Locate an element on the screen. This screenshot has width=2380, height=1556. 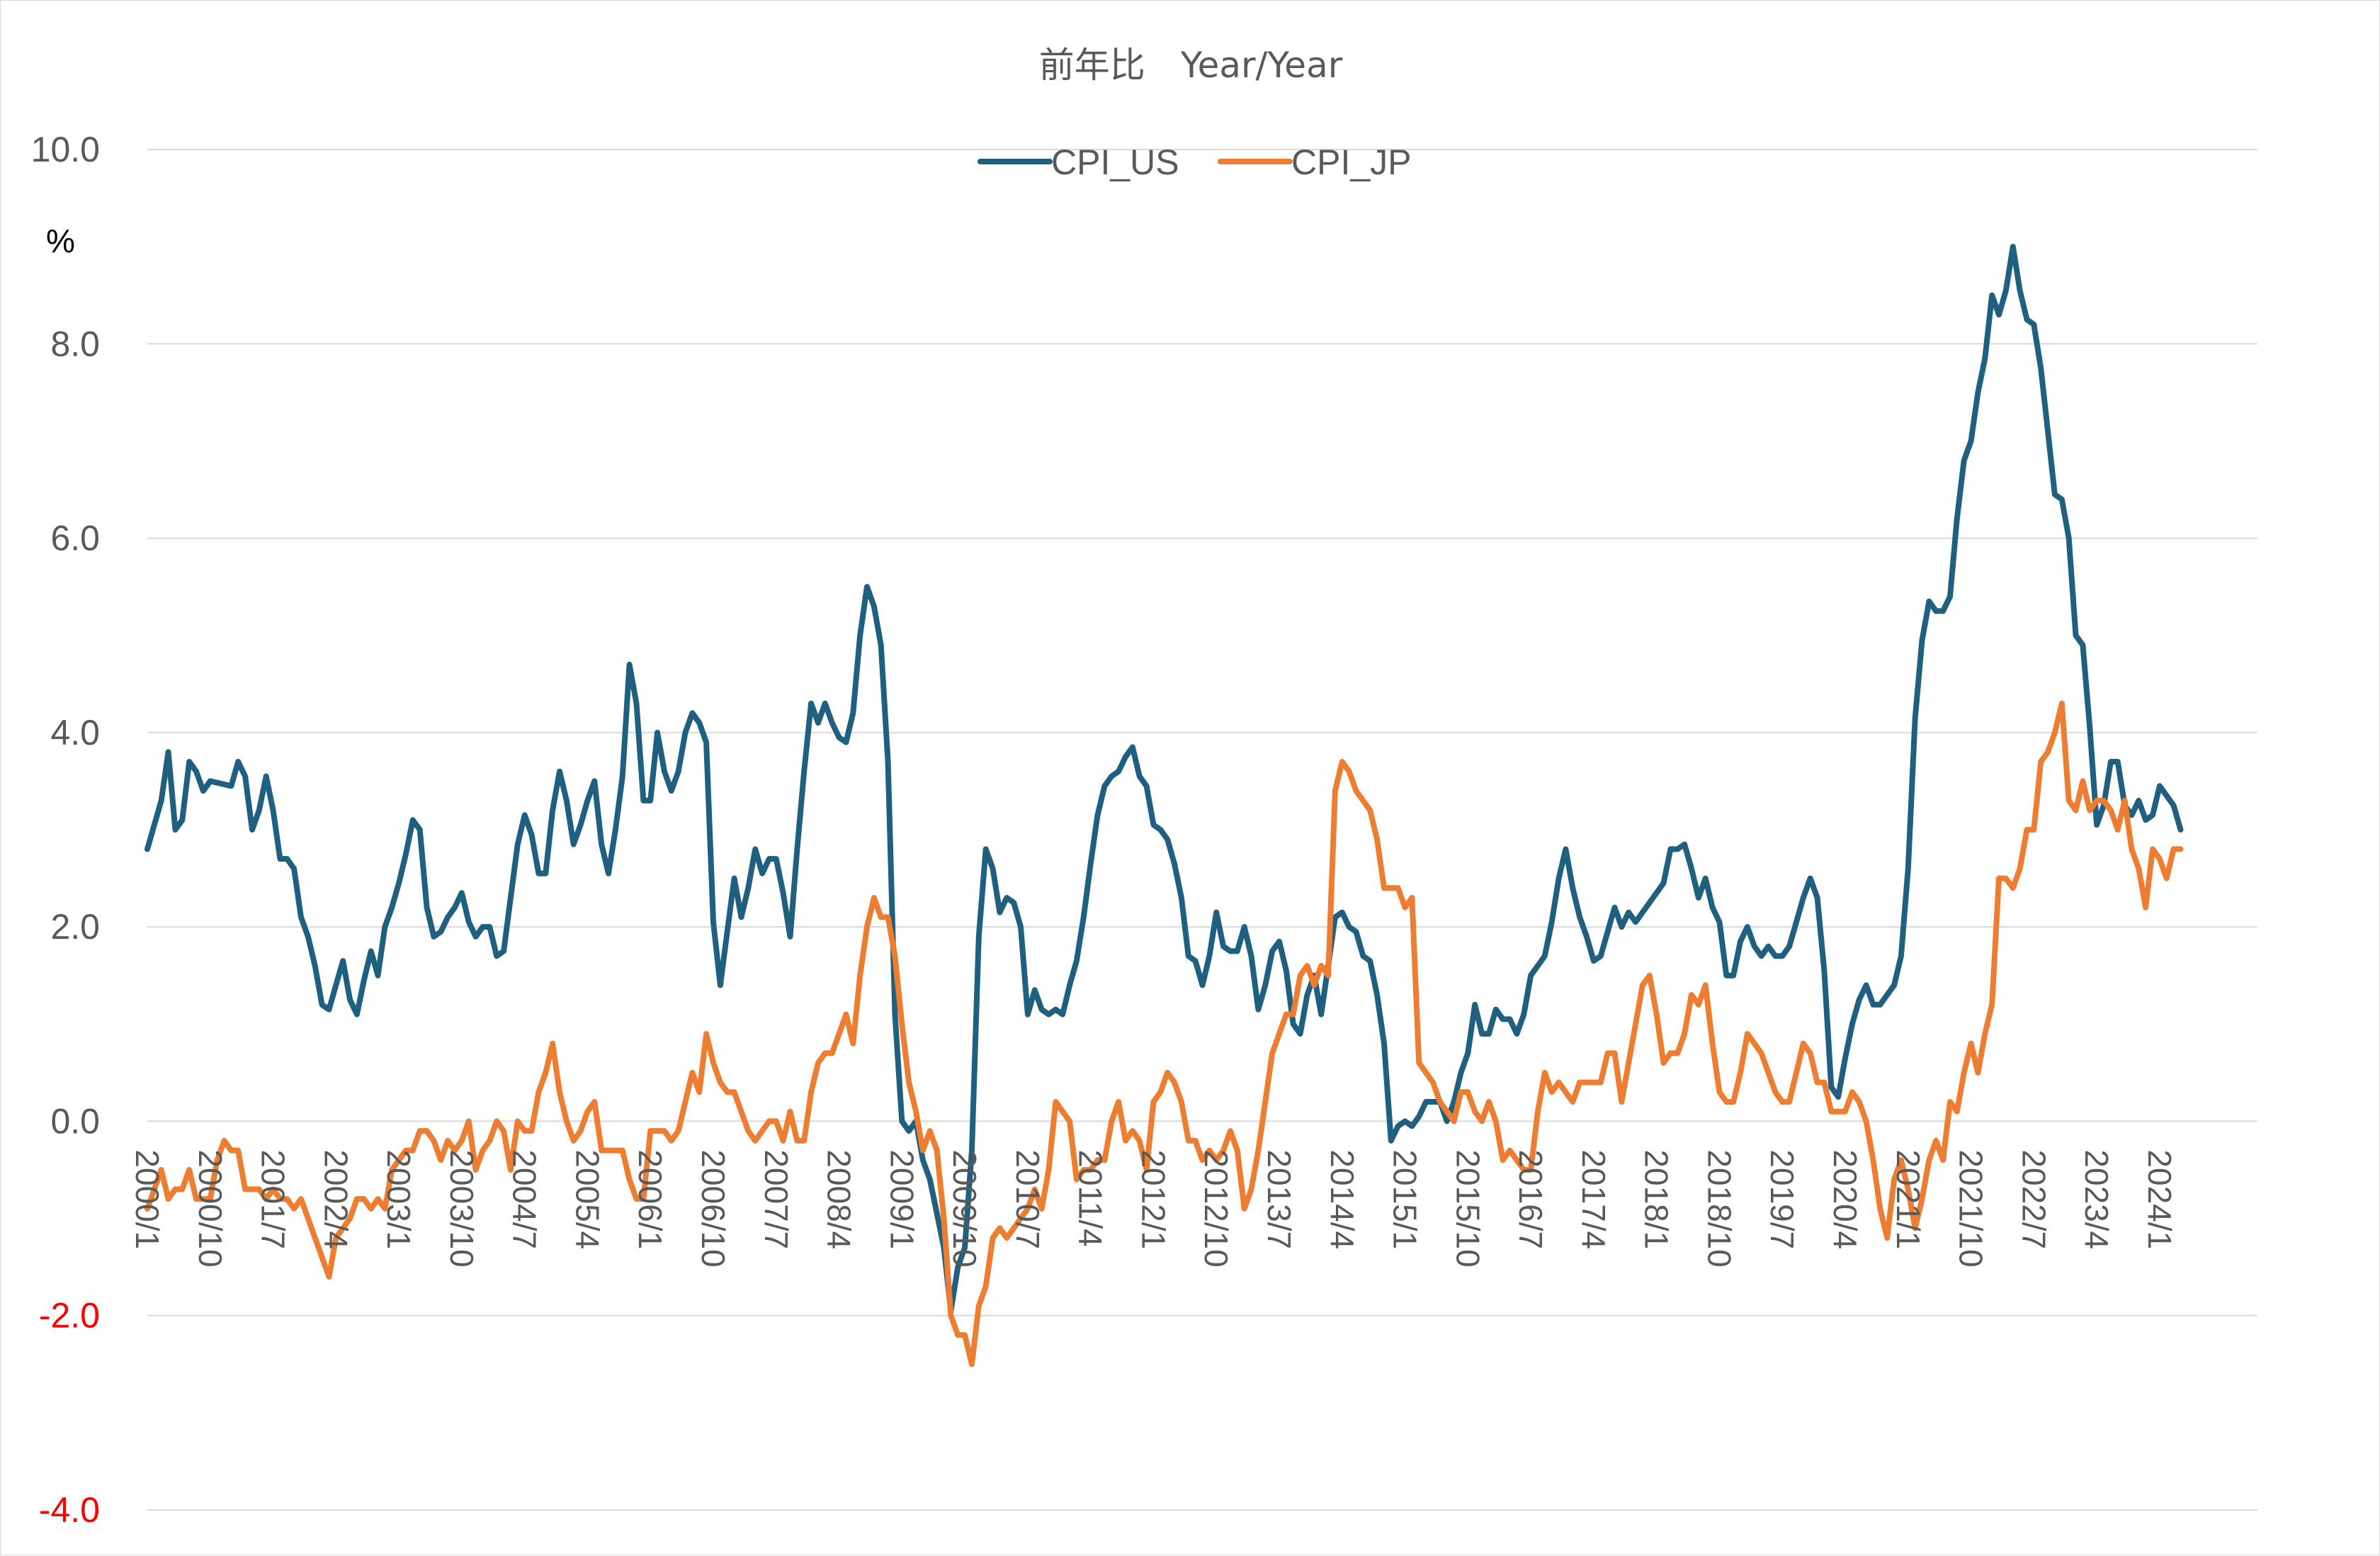
x-tick-label: 2016/7 is located at coordinates (1531, 1199).